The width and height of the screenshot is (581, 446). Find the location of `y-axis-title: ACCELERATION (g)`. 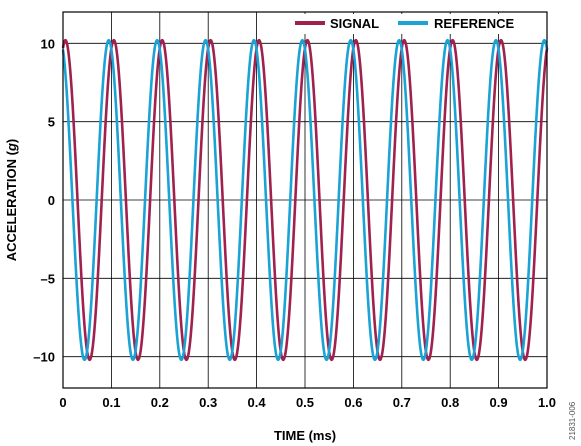

y-axis-title: ACCELERATION (g) is located at coordinates (11, 200).